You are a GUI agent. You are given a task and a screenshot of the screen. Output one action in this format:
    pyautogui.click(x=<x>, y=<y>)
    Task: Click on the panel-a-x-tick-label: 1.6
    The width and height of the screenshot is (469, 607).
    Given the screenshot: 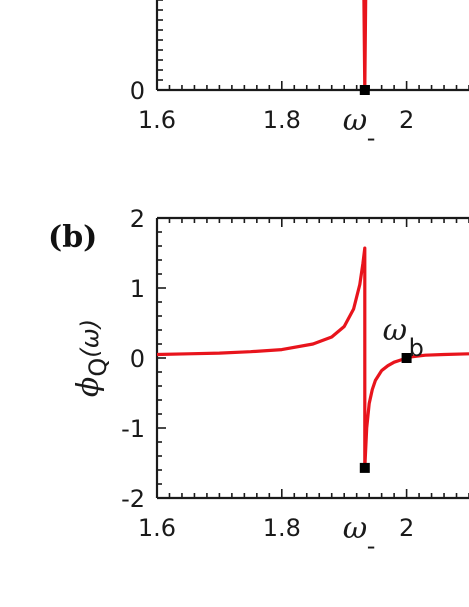 What is the action you would take?
    pyautogui.click(x=157, y=120)
    